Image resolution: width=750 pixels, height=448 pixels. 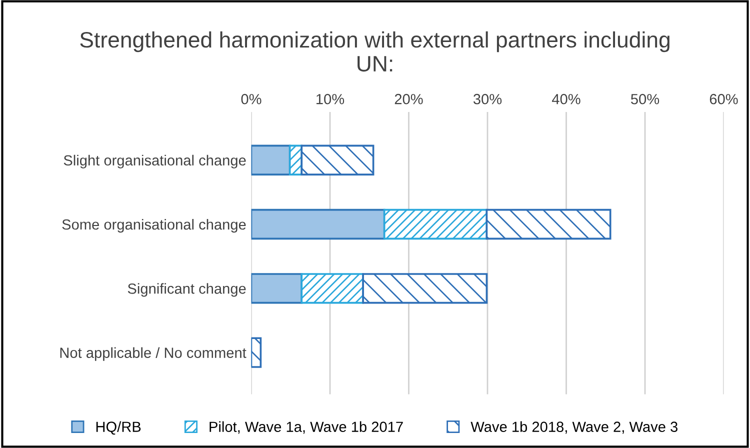 What do you see at coordinates (487, 99) in the screenshot?
I see `x-tick-label: 30%` at bounding box center [487, 99].